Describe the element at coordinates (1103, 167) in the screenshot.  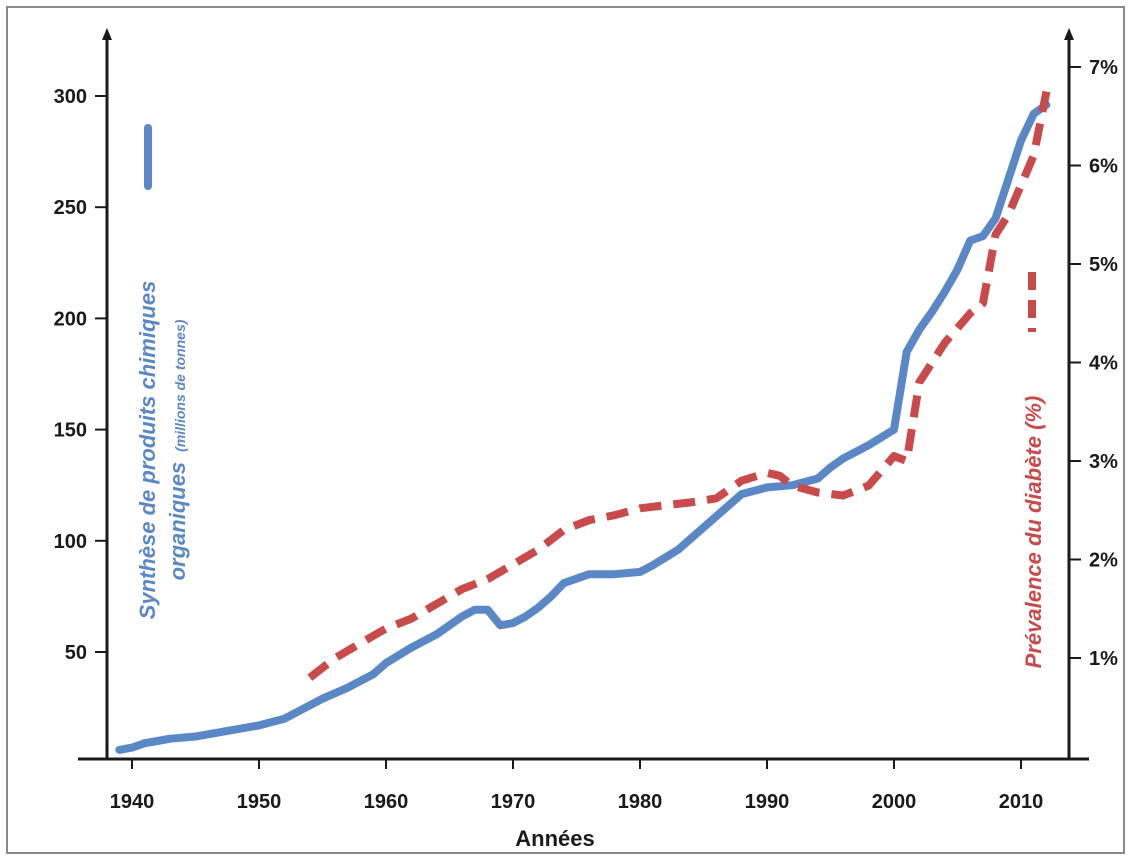
I see `right-y-tick-label: 6%` at that location.